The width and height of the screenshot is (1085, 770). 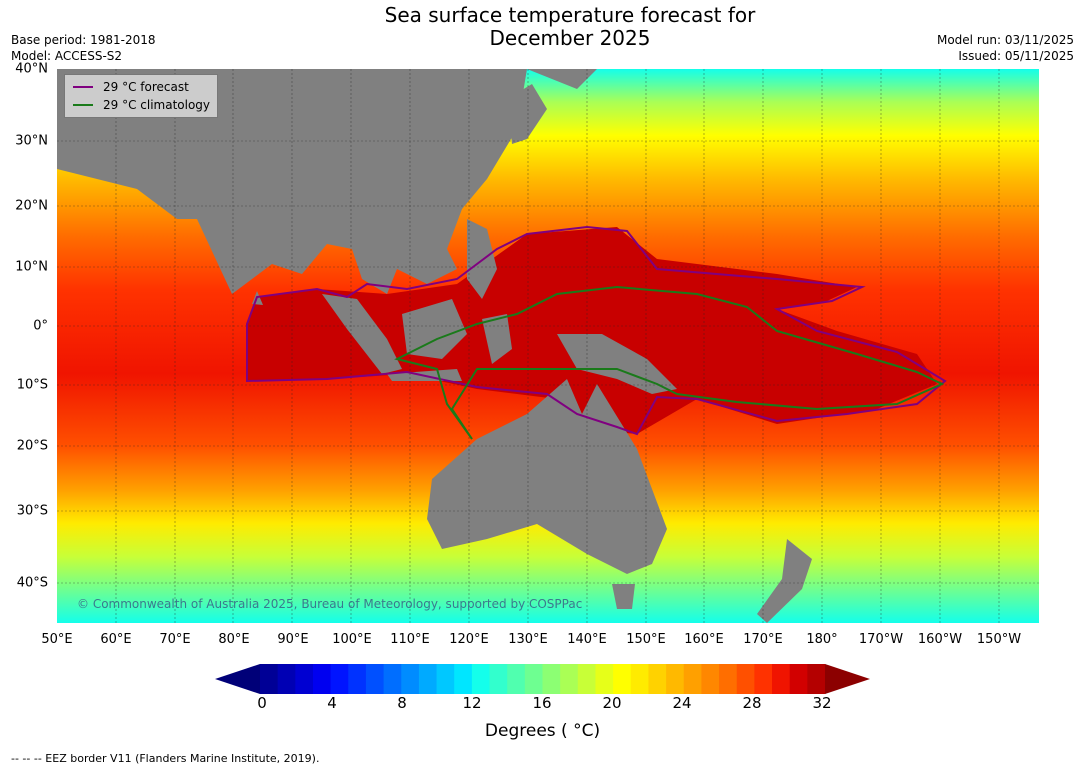 I want to click on contour-29c-climatology, so click(x=669, y=362).